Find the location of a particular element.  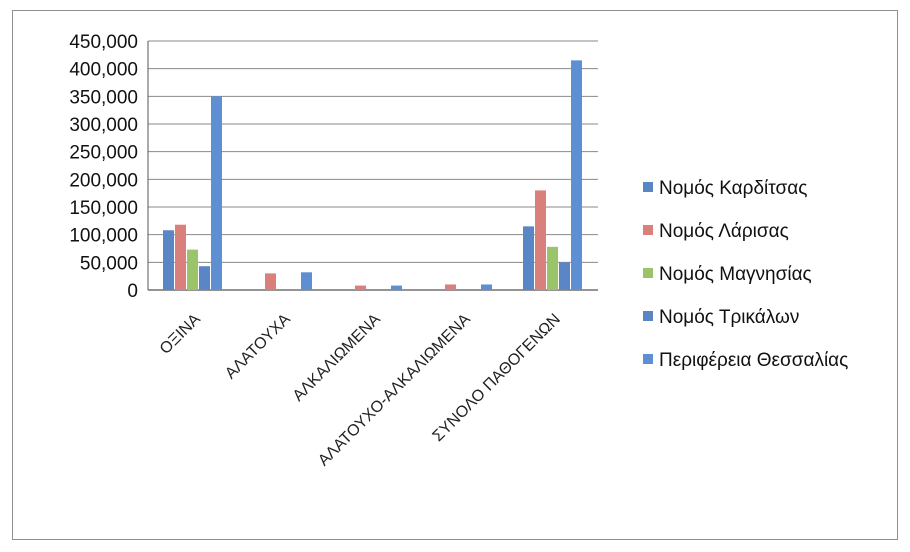

legend-label: Περιφέρεια Θεσσαλίας is located at coordinates (753, 360).